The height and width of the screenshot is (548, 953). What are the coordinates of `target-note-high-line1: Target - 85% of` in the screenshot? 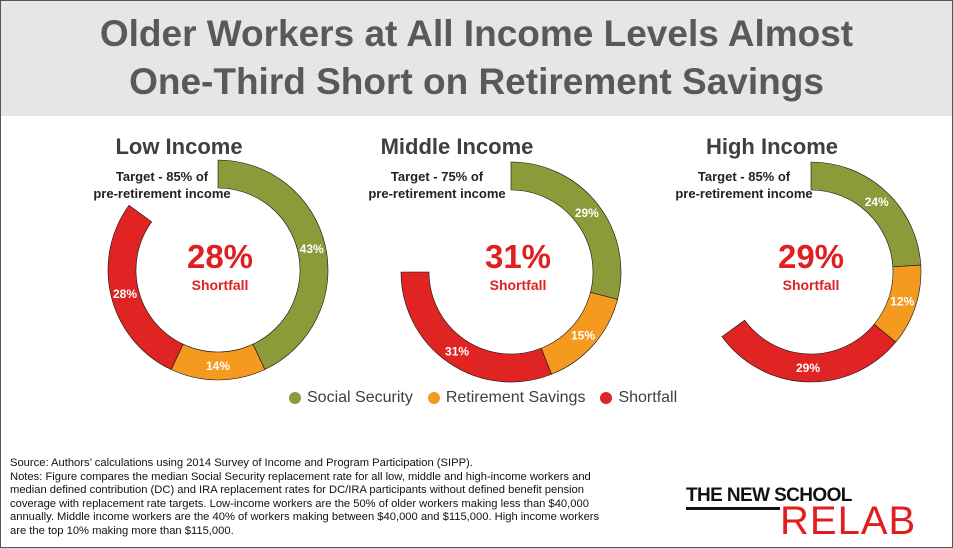 It's located at (744, 176).